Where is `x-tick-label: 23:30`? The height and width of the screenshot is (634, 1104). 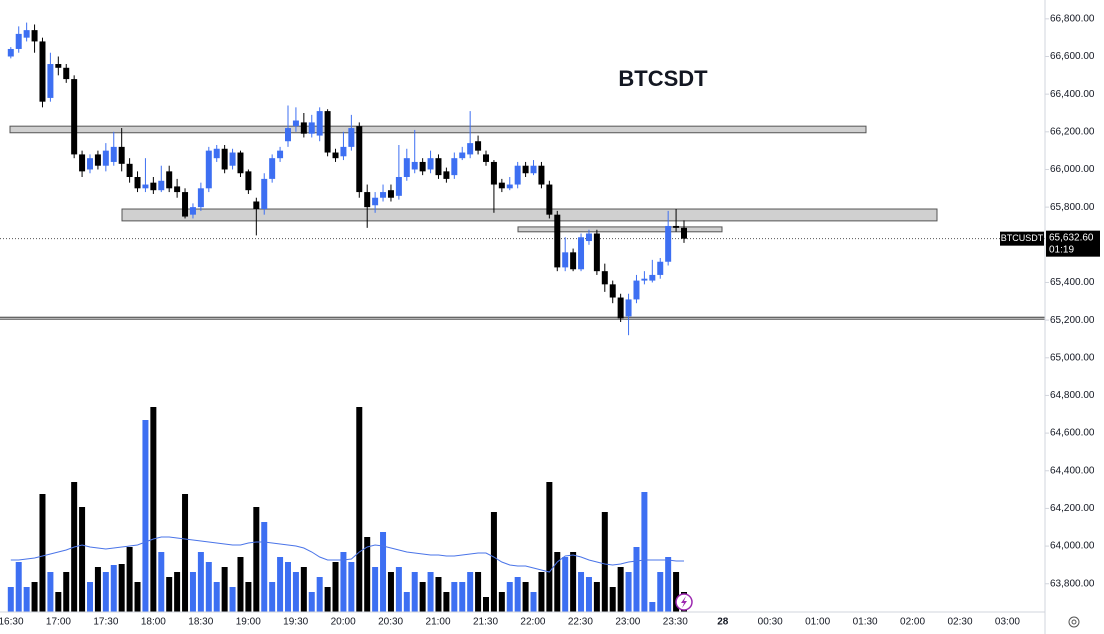
x-tick-label: 23:30 is located at coordinates (675, 622).